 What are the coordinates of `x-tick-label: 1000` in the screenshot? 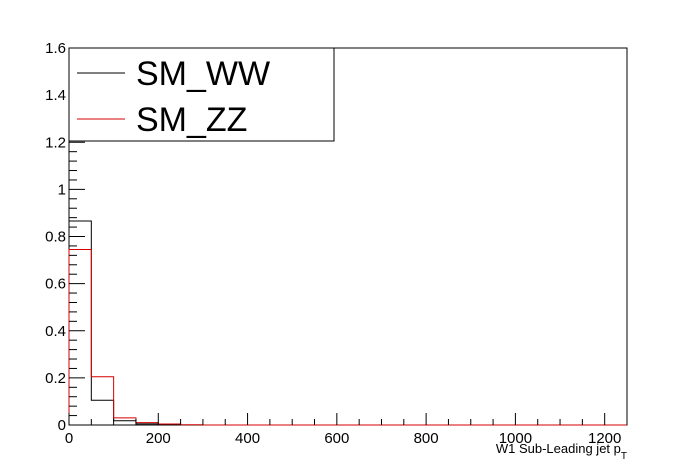 It's located at (515, 438).